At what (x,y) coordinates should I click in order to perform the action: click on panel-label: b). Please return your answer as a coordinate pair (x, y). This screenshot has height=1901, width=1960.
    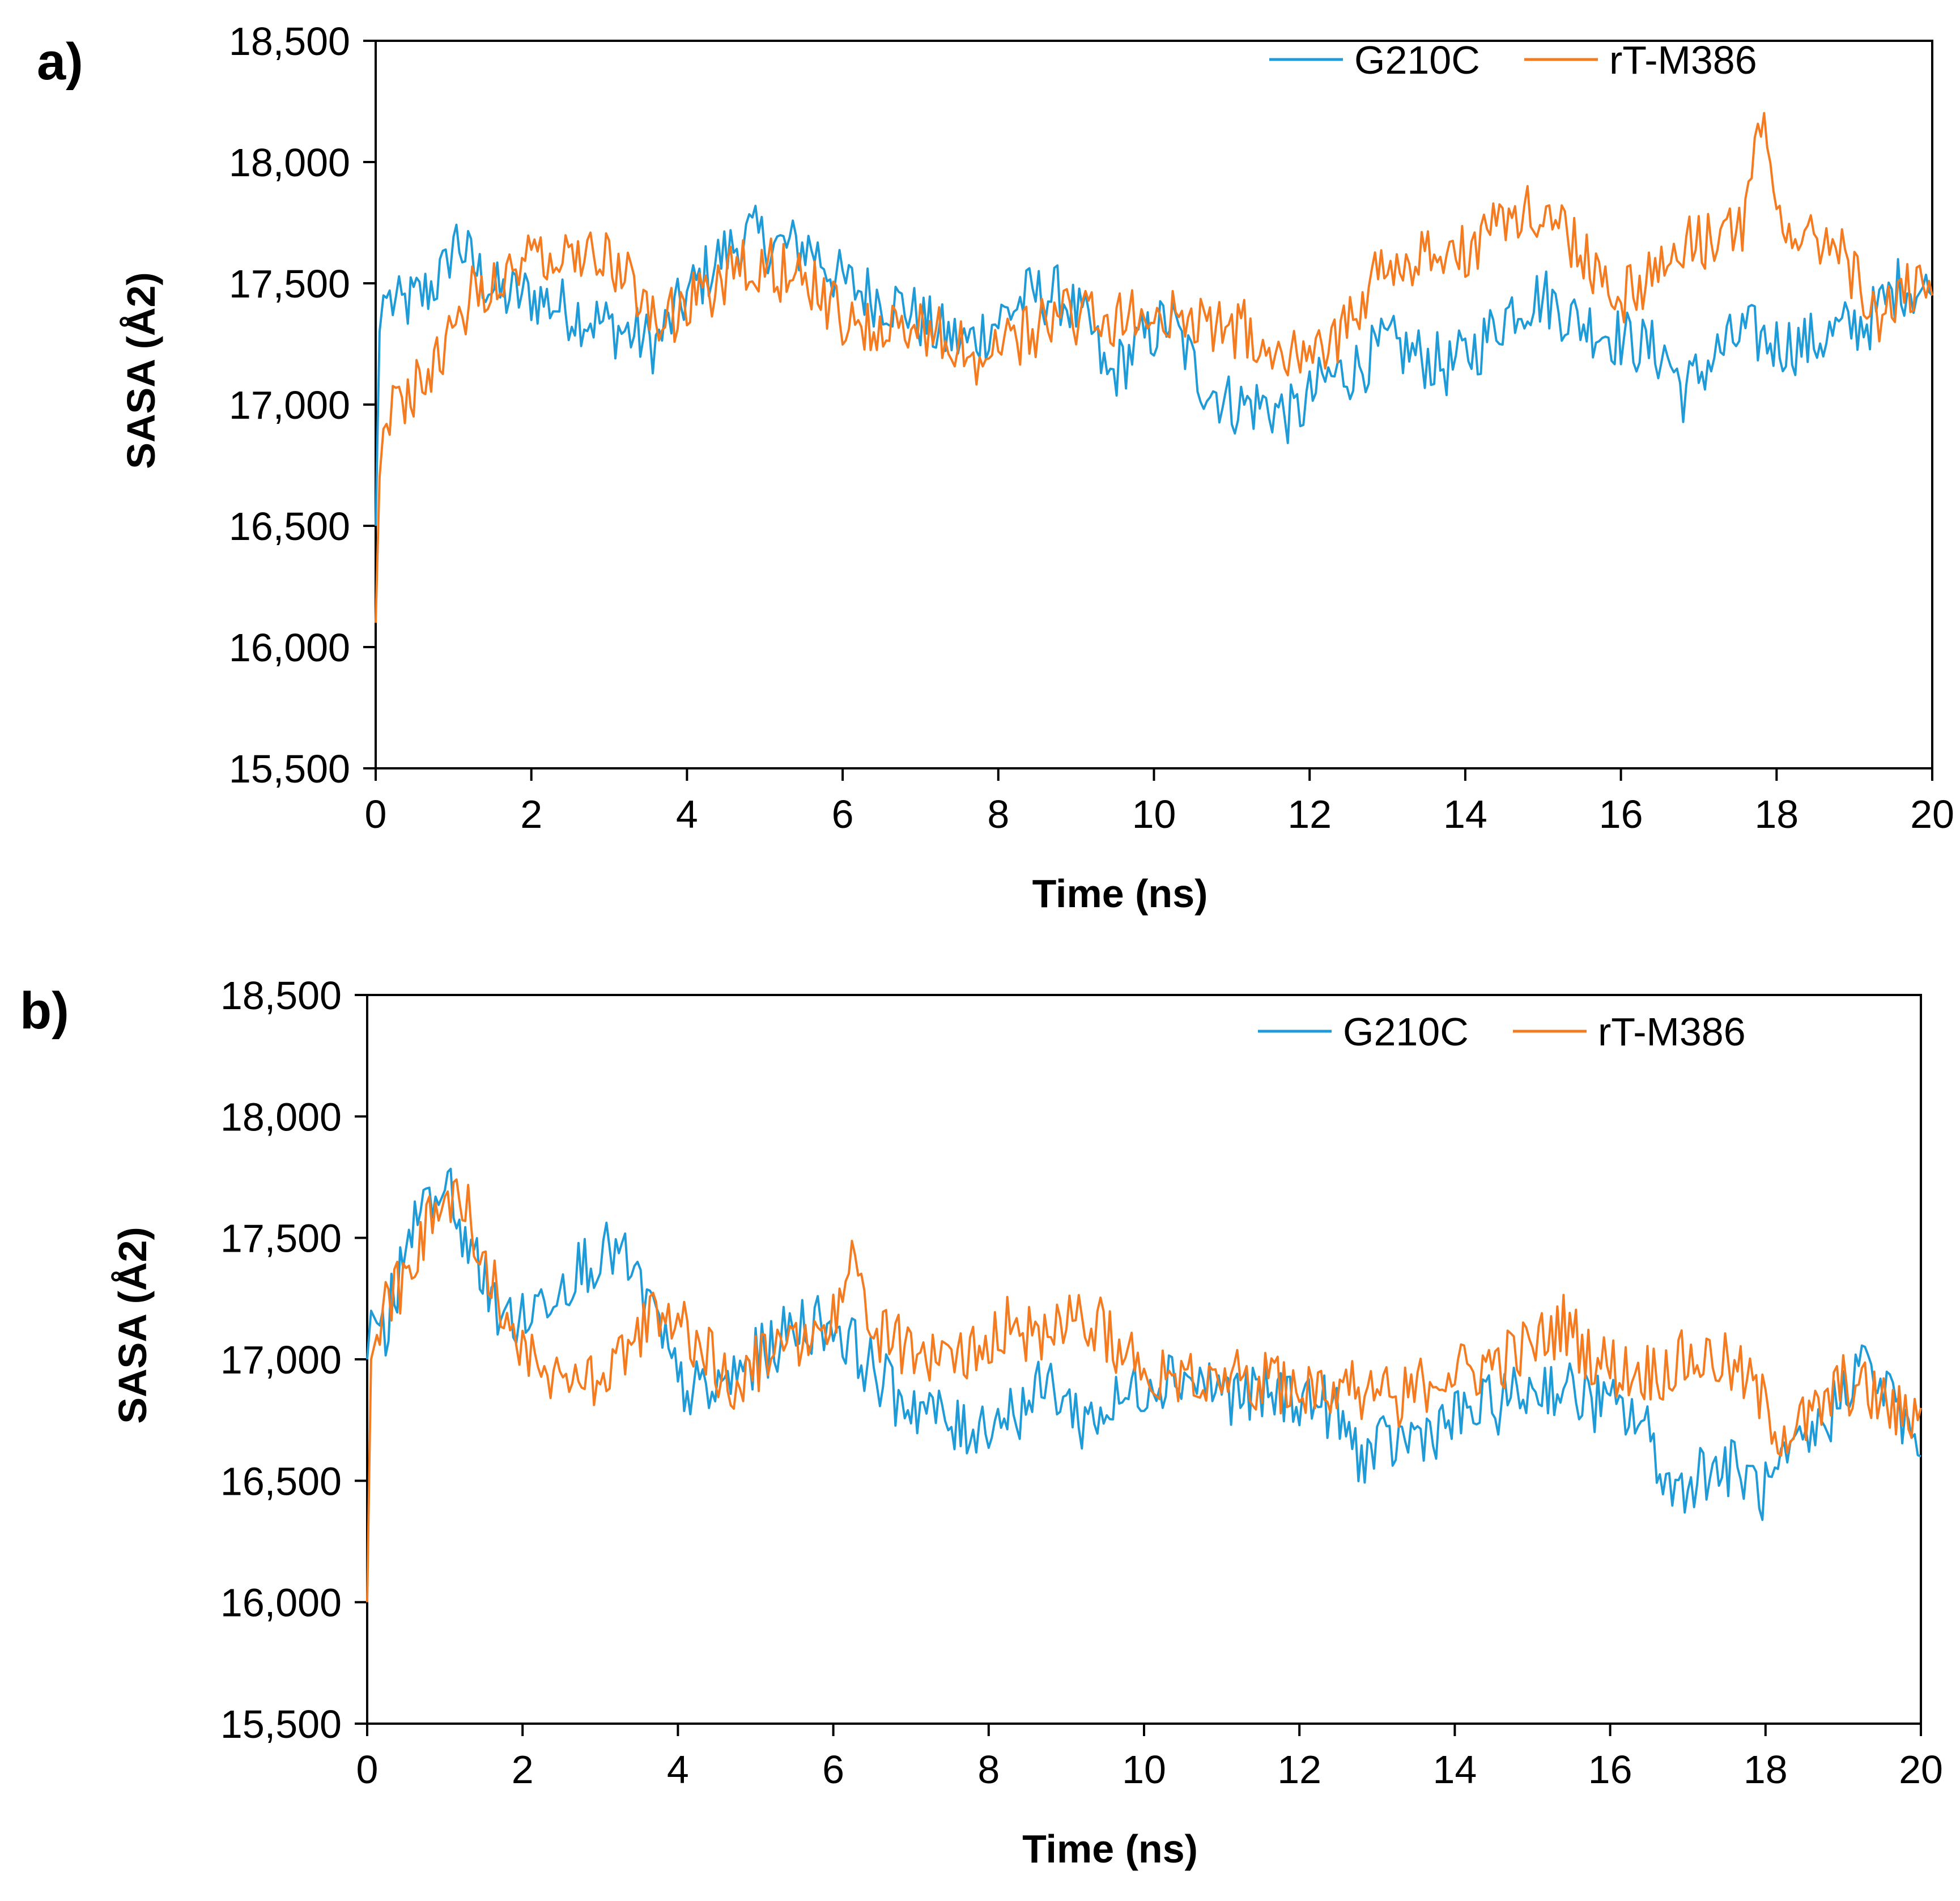
    Looking at the image, I should click on (44, 1011).